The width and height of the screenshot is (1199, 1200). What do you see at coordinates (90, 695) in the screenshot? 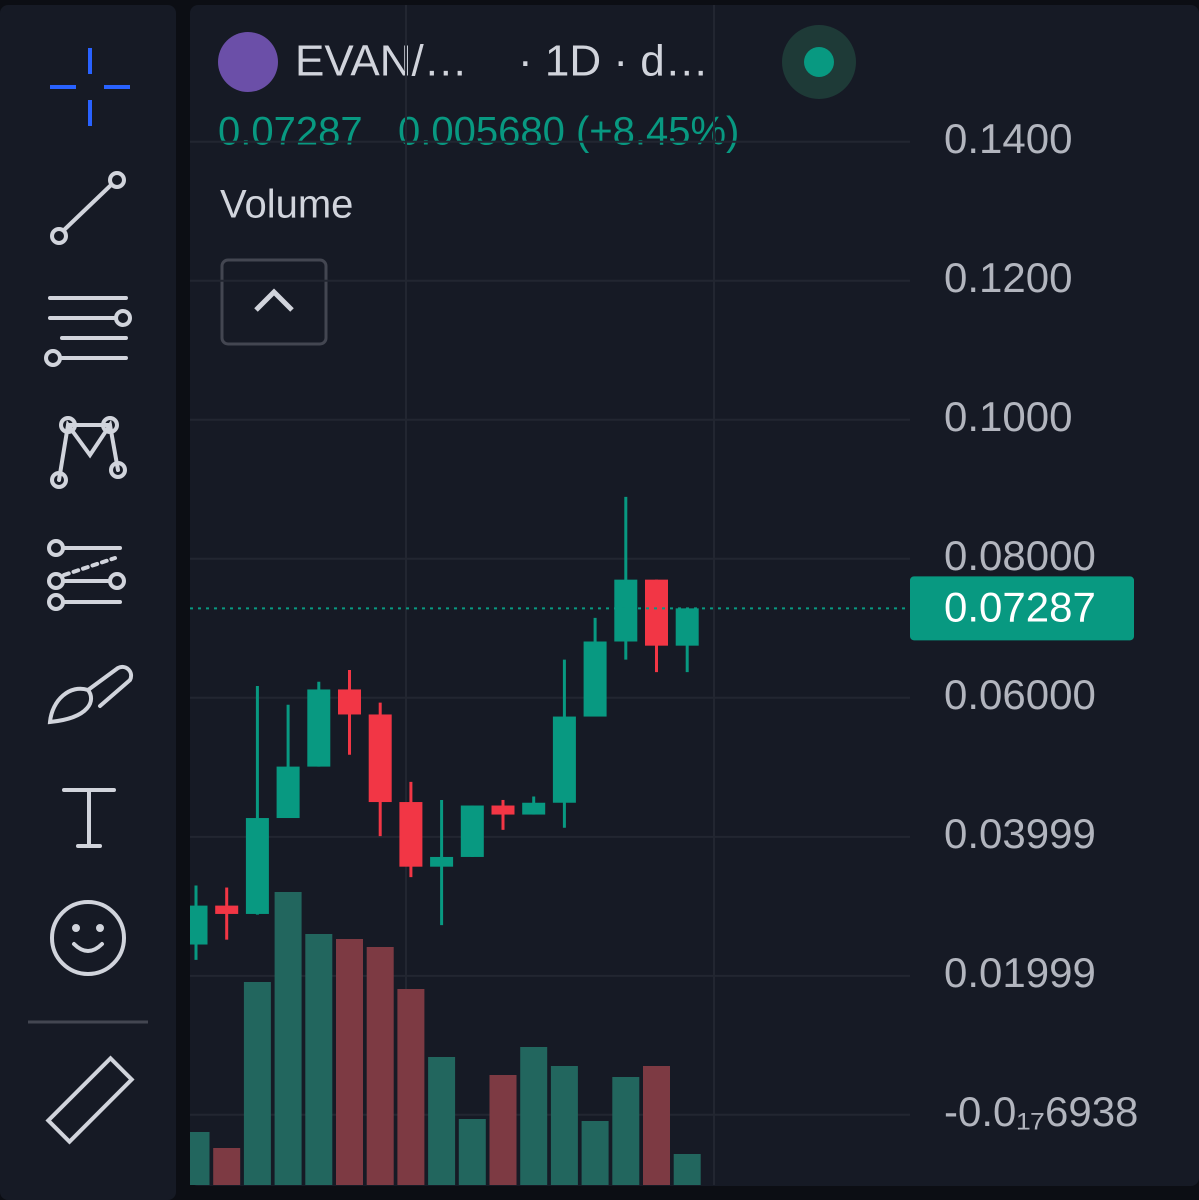
I see `brush-tool` at bounding box center [90, 695].